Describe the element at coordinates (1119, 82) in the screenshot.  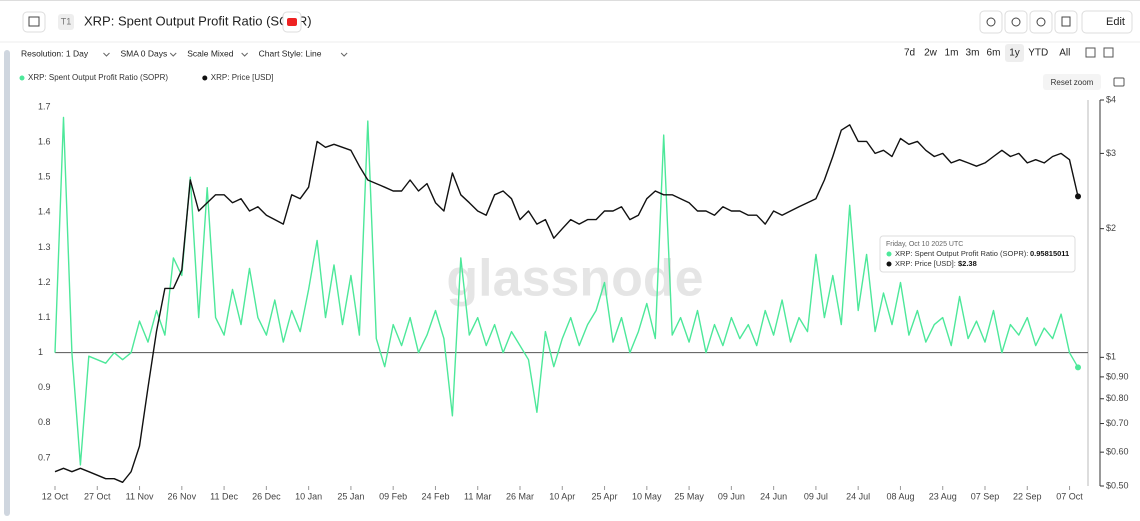
I see `camera-icon` at that location.